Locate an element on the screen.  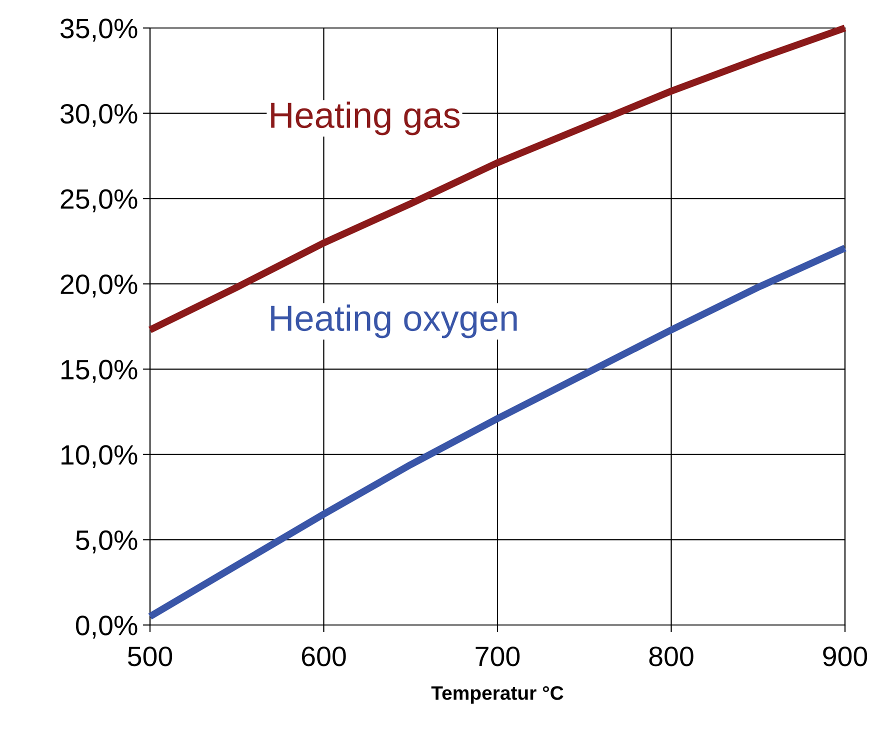
y-tick-label: 10,0% is located at coordinates (100, 456).